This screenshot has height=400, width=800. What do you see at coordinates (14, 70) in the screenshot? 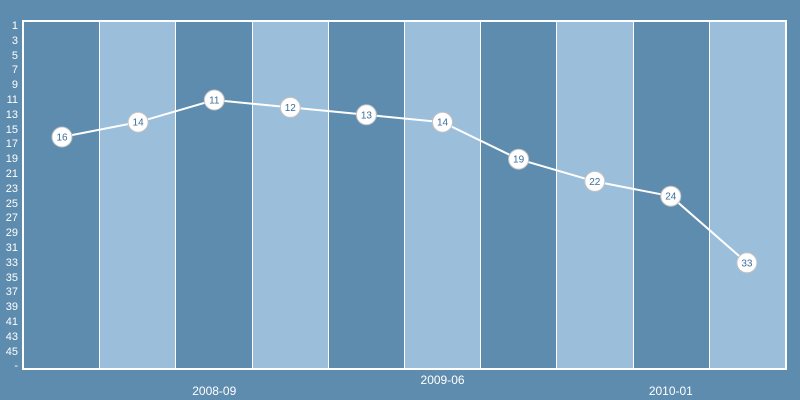
I see `y-axis-tick-label: 7` at bounding box center [14, 70].